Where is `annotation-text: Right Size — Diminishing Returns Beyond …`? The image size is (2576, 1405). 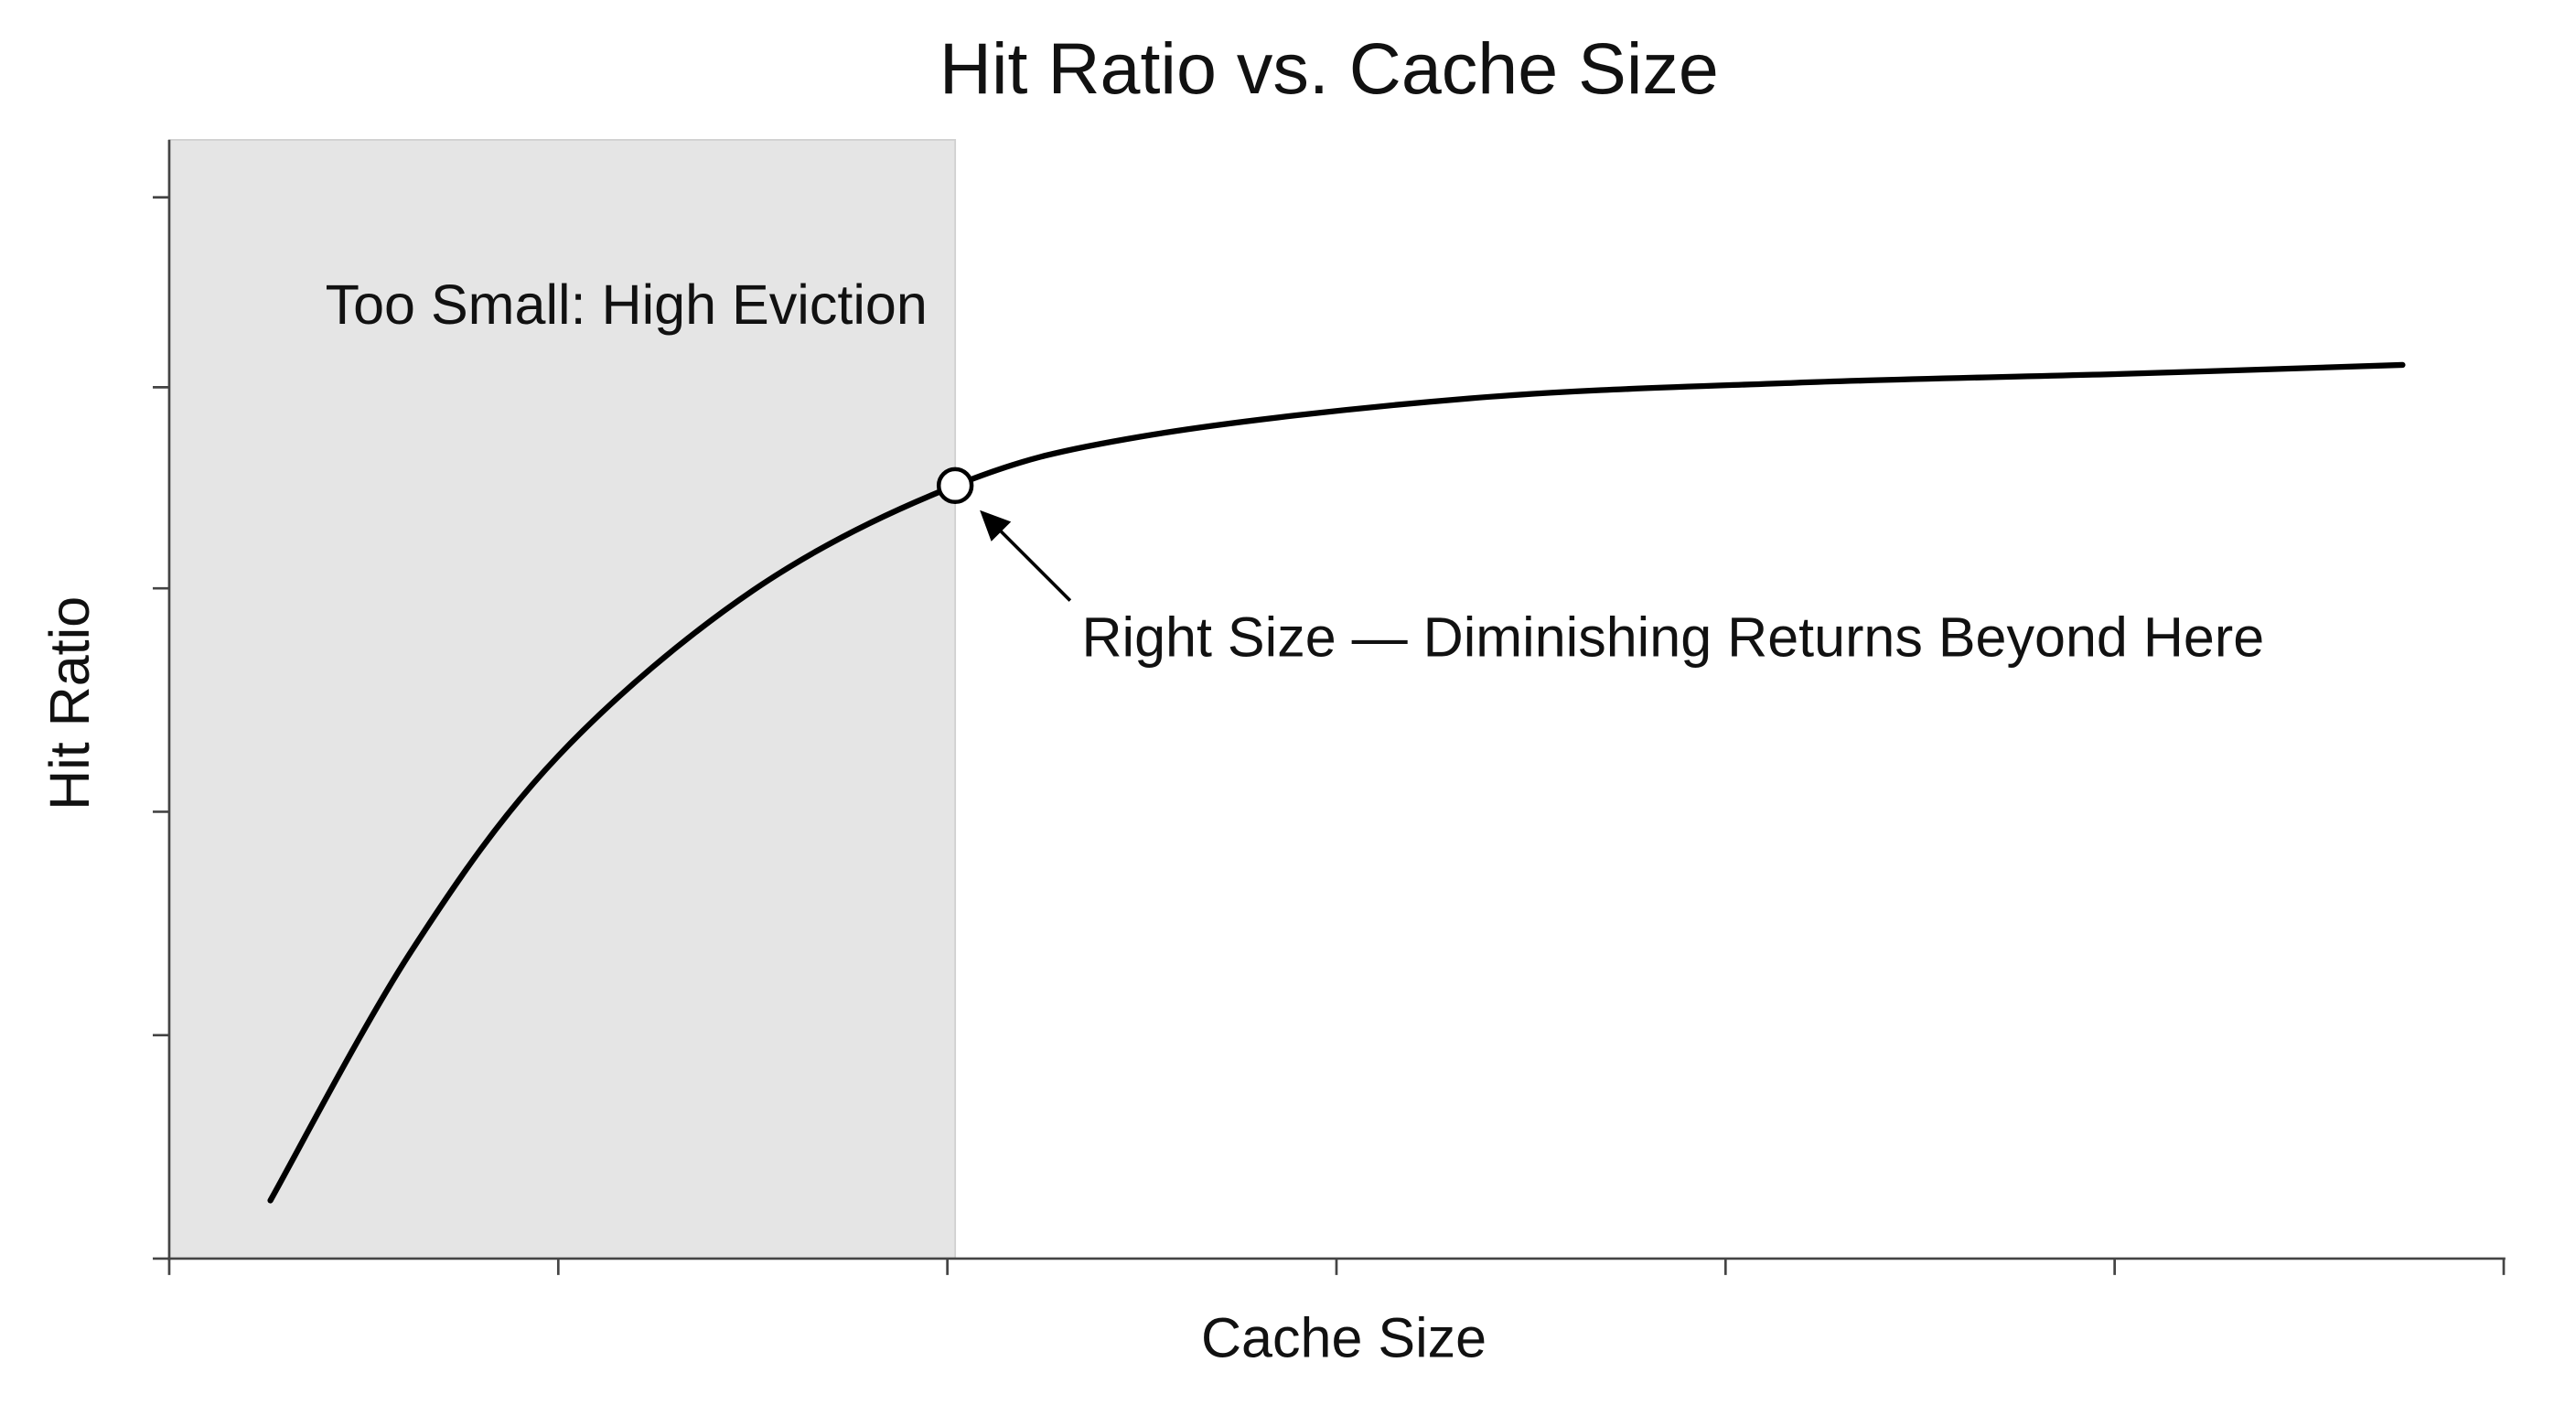 annotation-text: Right Size — Diminishing Returns Beyond … is located at coordinates (1673, 637).